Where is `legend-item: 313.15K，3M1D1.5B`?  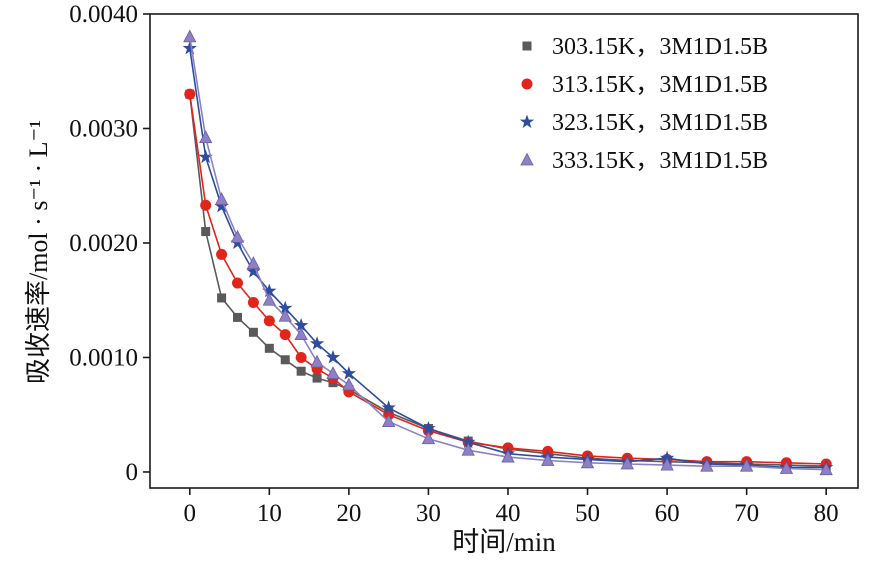
legend-item: 313.15K，3M1D1.5B is located at coordinates (644, 85).